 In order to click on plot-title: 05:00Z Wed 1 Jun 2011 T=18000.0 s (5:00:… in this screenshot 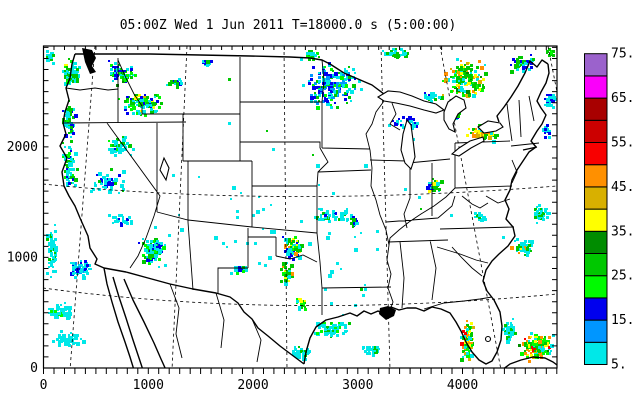, I will do `click(288, 25)`.